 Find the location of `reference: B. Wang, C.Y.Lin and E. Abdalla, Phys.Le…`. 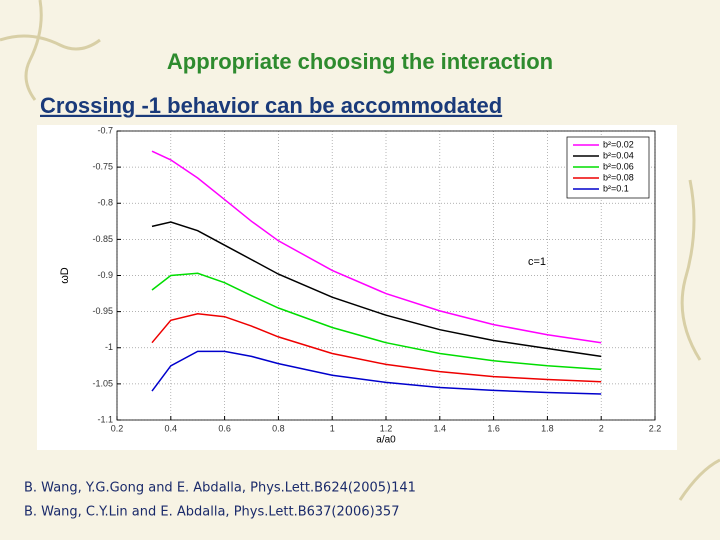

reference: B. Wang, C.Y.Lin and E. Abdalla, Phys.Le… is located at coordinates (211, 512).